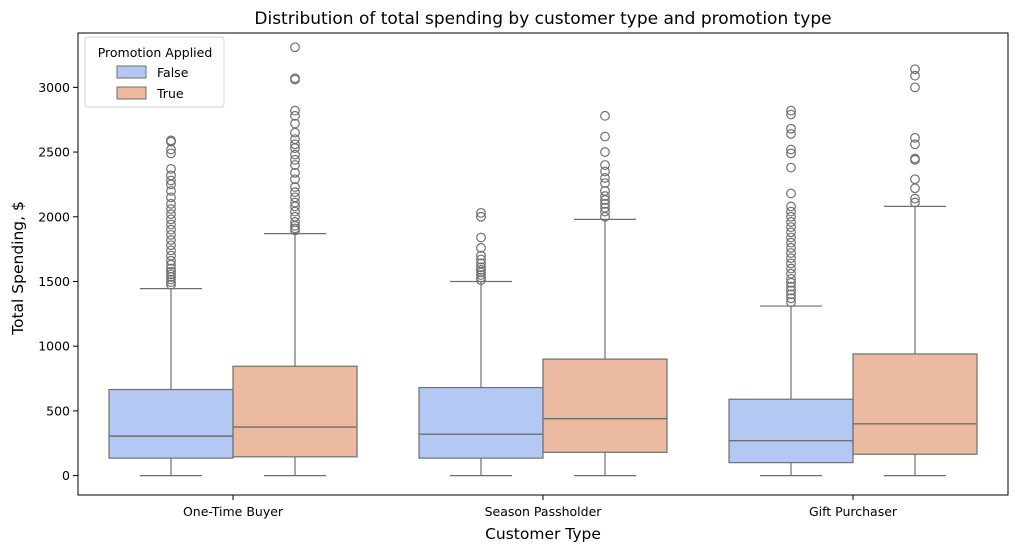  I want to click on y-tick-label: 0, so click(66, 475).